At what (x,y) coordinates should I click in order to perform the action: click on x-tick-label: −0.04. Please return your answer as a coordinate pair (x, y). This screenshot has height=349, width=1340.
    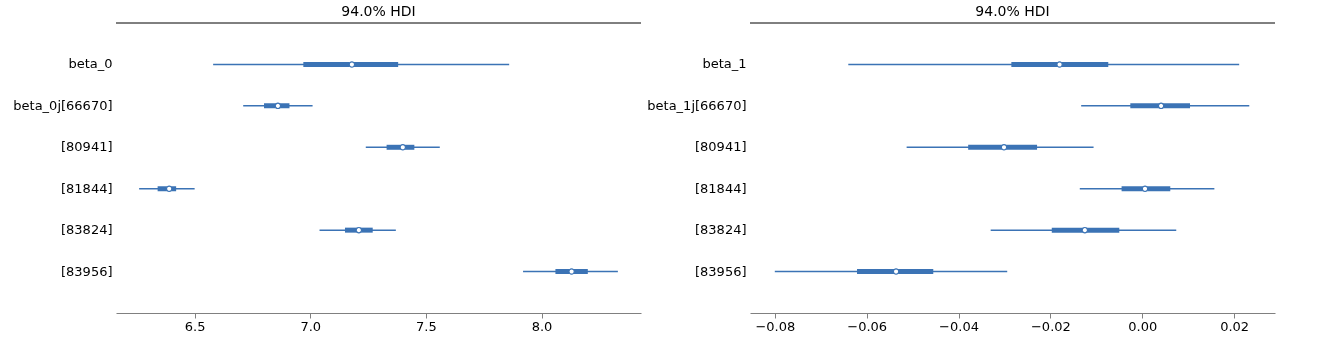
    Looking at the image, I should click on (959, 326).